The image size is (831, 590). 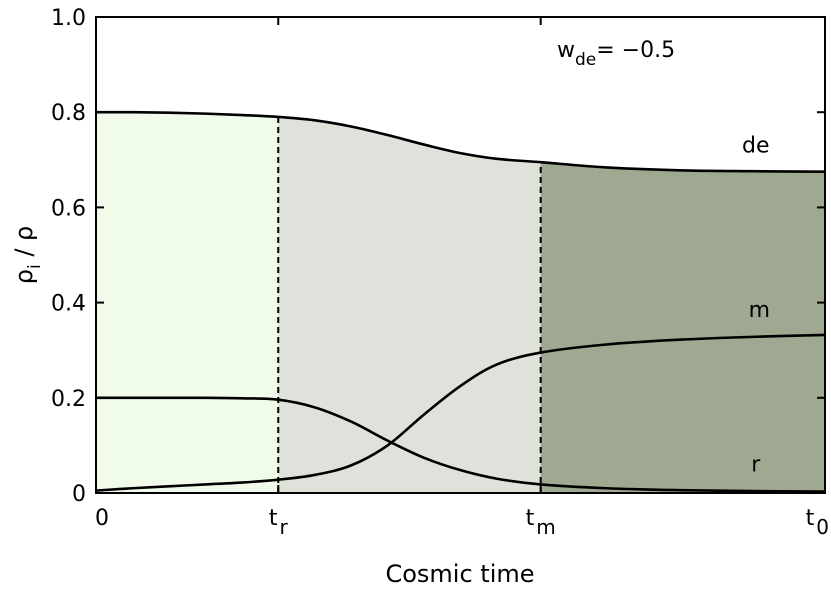 What do you see at coordinates (24, 276) in the screenshot?
I see `y-label-rho: ρ` at bounding box center [24, 276].